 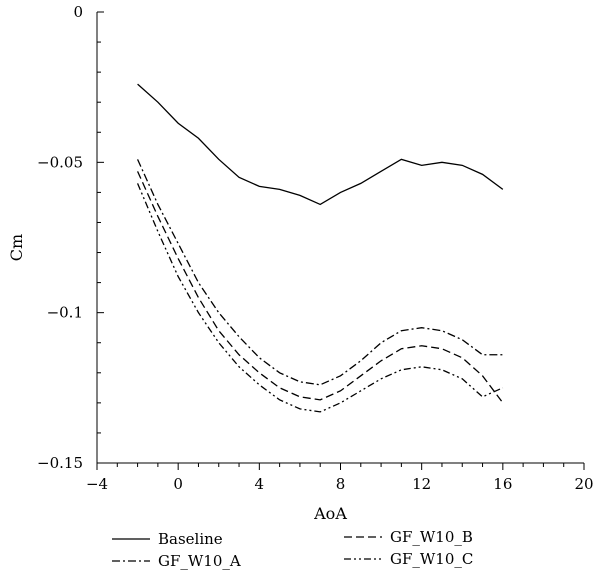 I want to click on legend-label: GF_W10_B, so click(x=431, y=537).